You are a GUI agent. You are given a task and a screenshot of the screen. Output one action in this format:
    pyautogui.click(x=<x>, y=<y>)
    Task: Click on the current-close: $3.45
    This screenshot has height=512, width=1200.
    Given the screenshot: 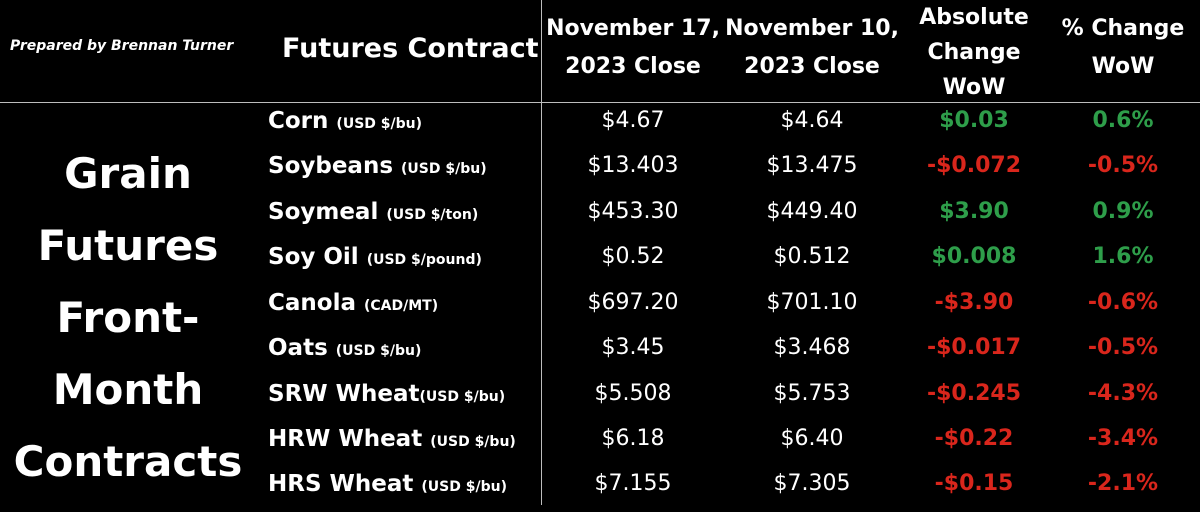 What is the action you would take?
    pyautogui.click(x=633, y=347)
    